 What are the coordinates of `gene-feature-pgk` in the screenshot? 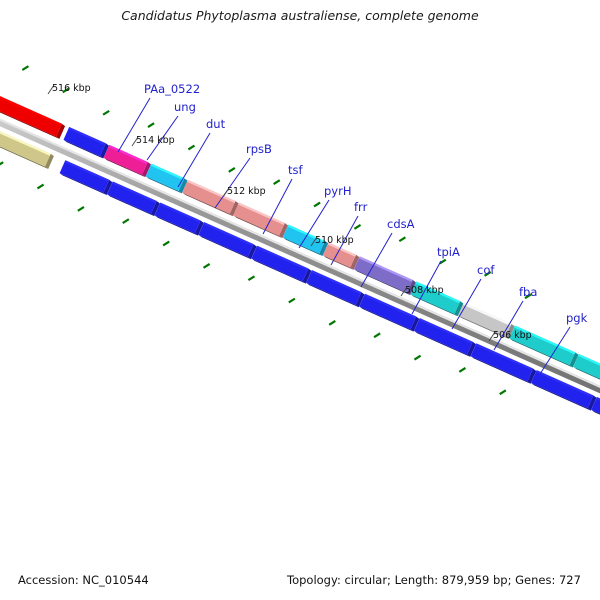 It's located at (586, 366).